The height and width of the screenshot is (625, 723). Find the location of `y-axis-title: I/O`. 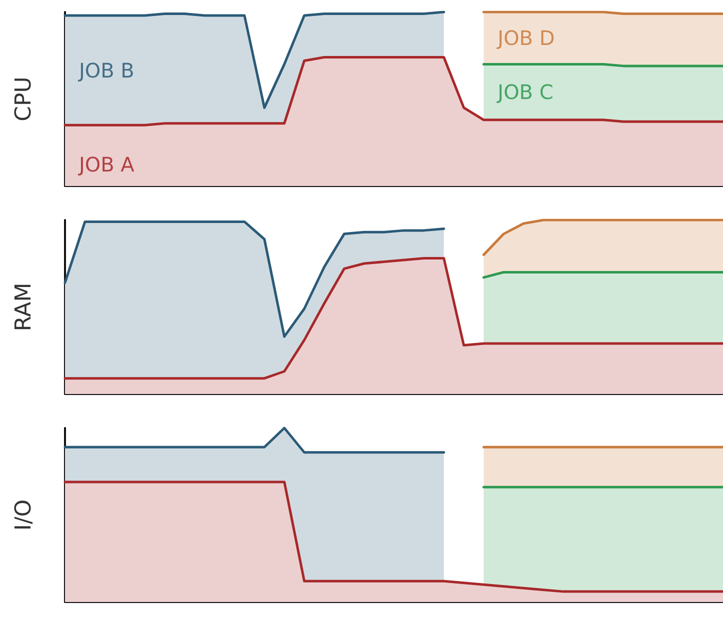

y-axis-title: I/O is located at coordinates (24, 515).